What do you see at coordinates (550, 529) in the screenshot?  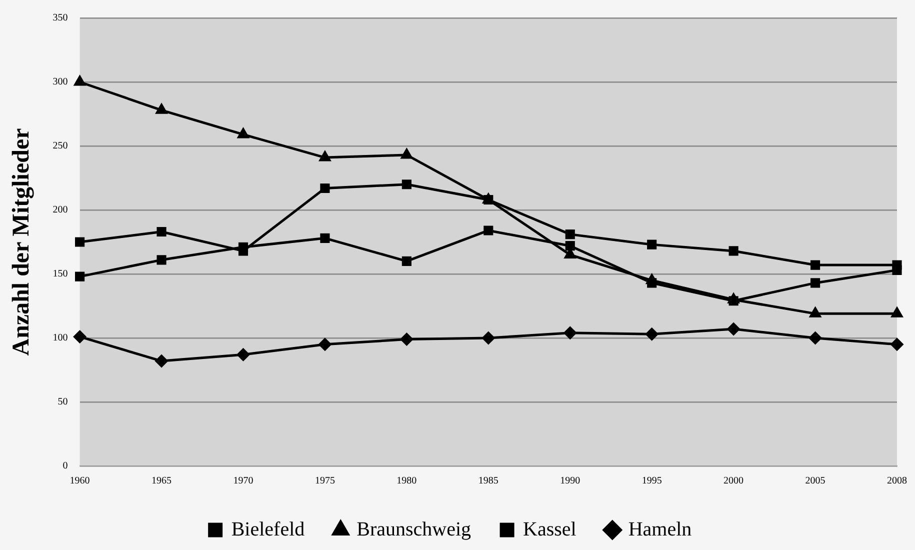 I see `legend-label: Kassel` at bounding box center [550, 529].